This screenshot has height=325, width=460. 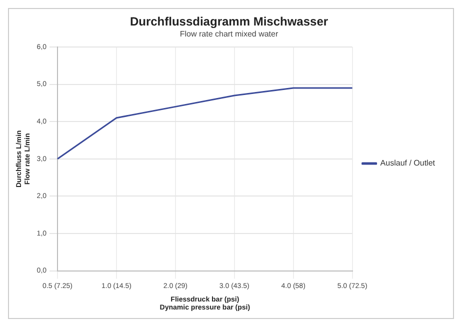 What do you see at coordinates (229, 33) in the screenshot?
I see `chart-subtitle: Flow rate chart mixed water` at bounding box center [229, 33].